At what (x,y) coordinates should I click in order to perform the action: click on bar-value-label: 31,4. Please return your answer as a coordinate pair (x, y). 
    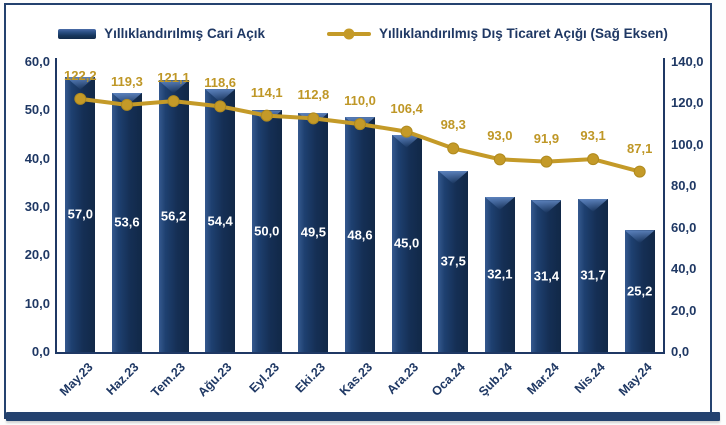
    Looking at the image, I should click on (546, 276).